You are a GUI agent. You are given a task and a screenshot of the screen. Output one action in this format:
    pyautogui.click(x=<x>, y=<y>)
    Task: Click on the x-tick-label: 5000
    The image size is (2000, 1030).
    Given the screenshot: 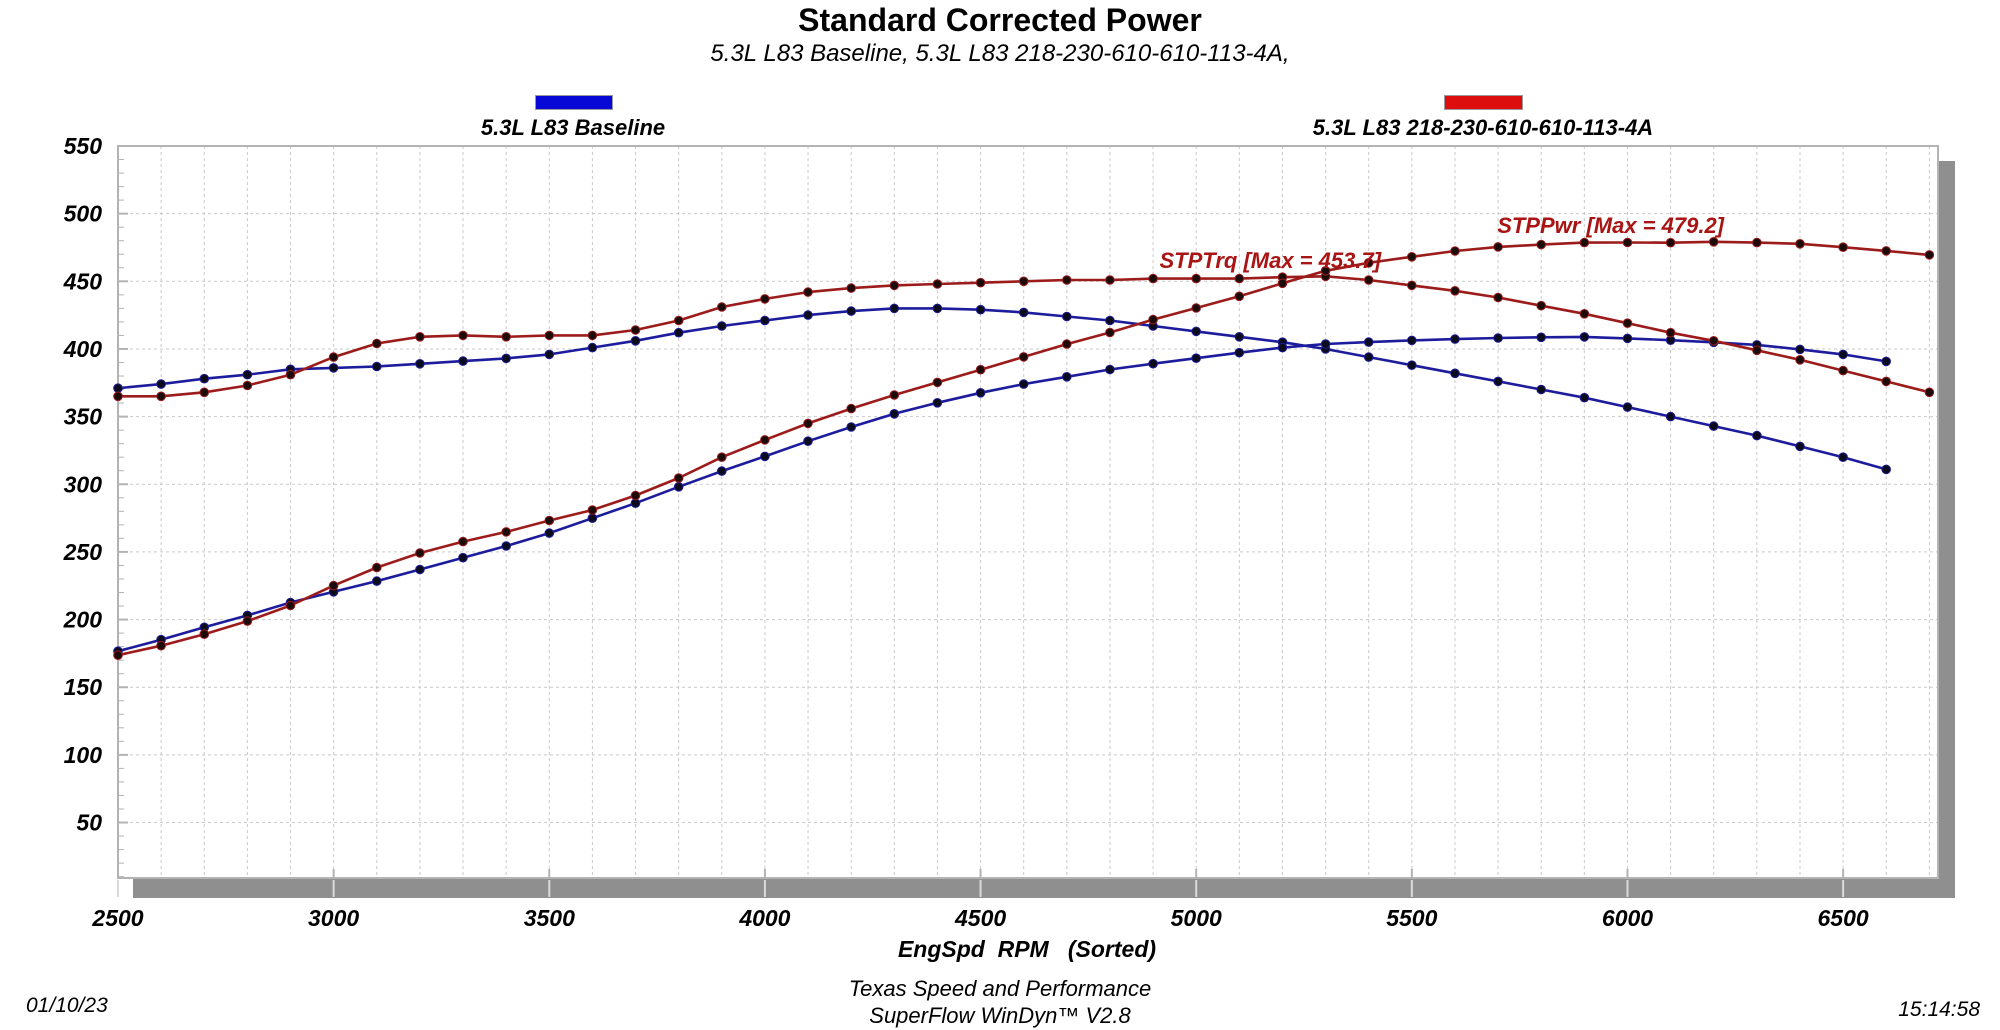 What is the action you would take?
    pyautogui.click(x=1196, y=918)
    